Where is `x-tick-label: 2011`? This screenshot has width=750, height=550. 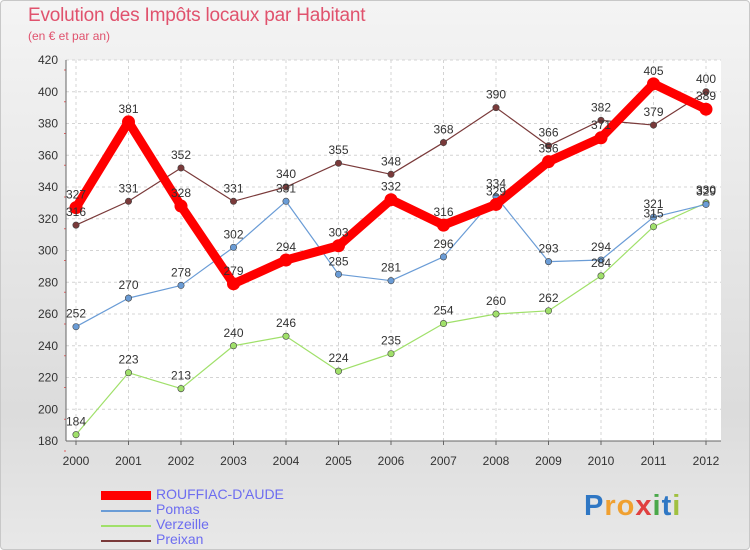
x-tick-label: 2011 is located at coordinates (654, 461).